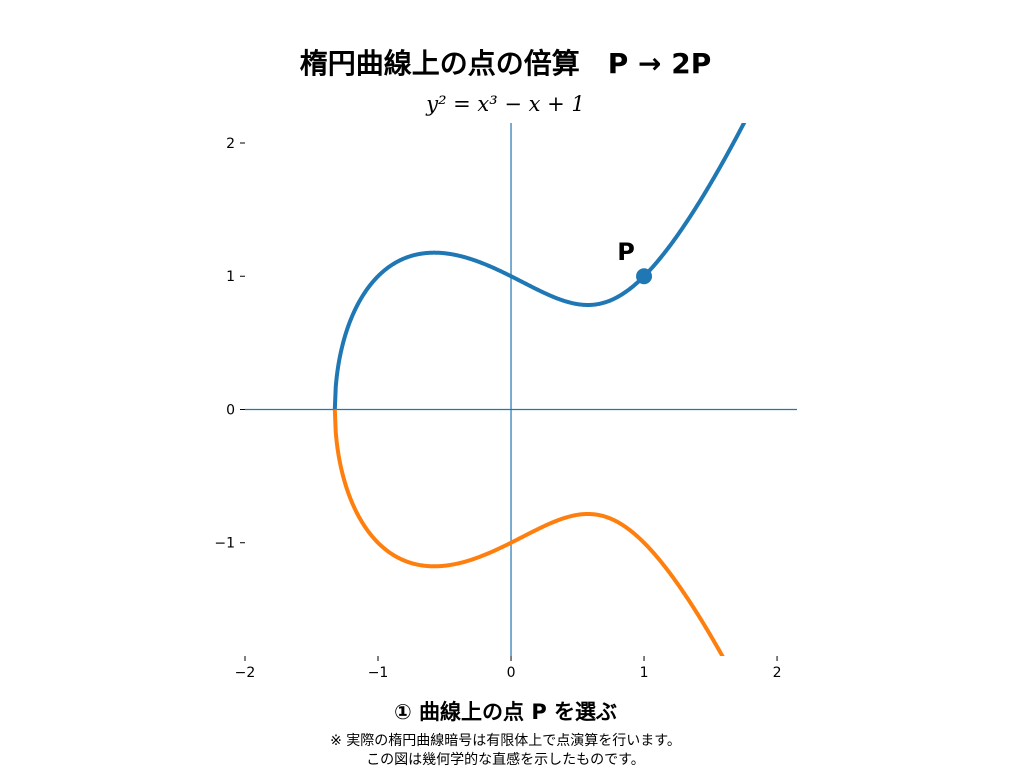  What do you see at coordinates (505, 741) in the screenshot?
I see `note-line-1: ※ 実際の楕円曲線暗号は有限体上で点演算を行います。` at bounding box center [505, 741].